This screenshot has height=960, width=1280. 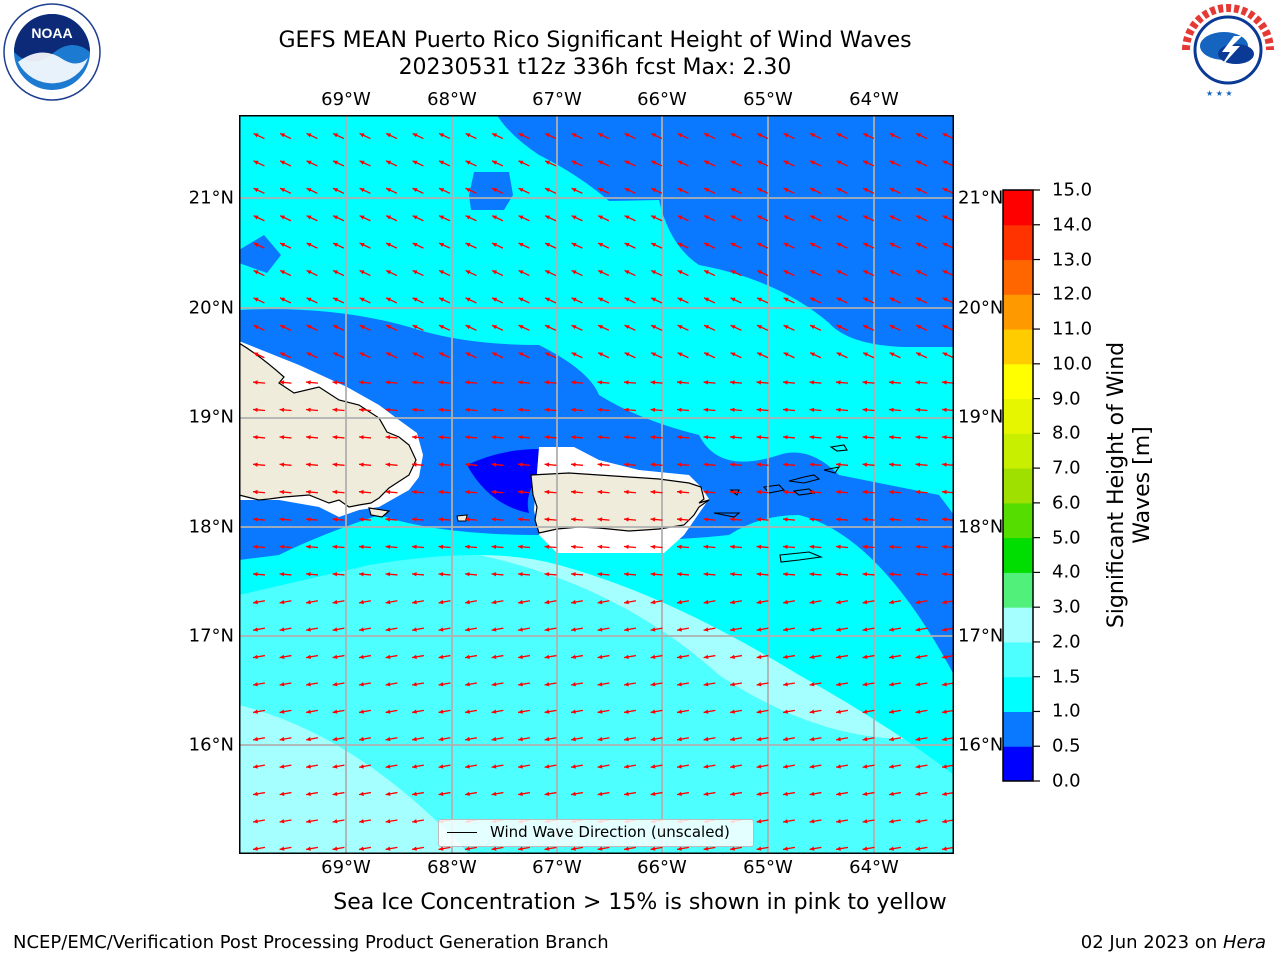 I want to click on lon-label-top: 64°W, so click(x=874, y=99).